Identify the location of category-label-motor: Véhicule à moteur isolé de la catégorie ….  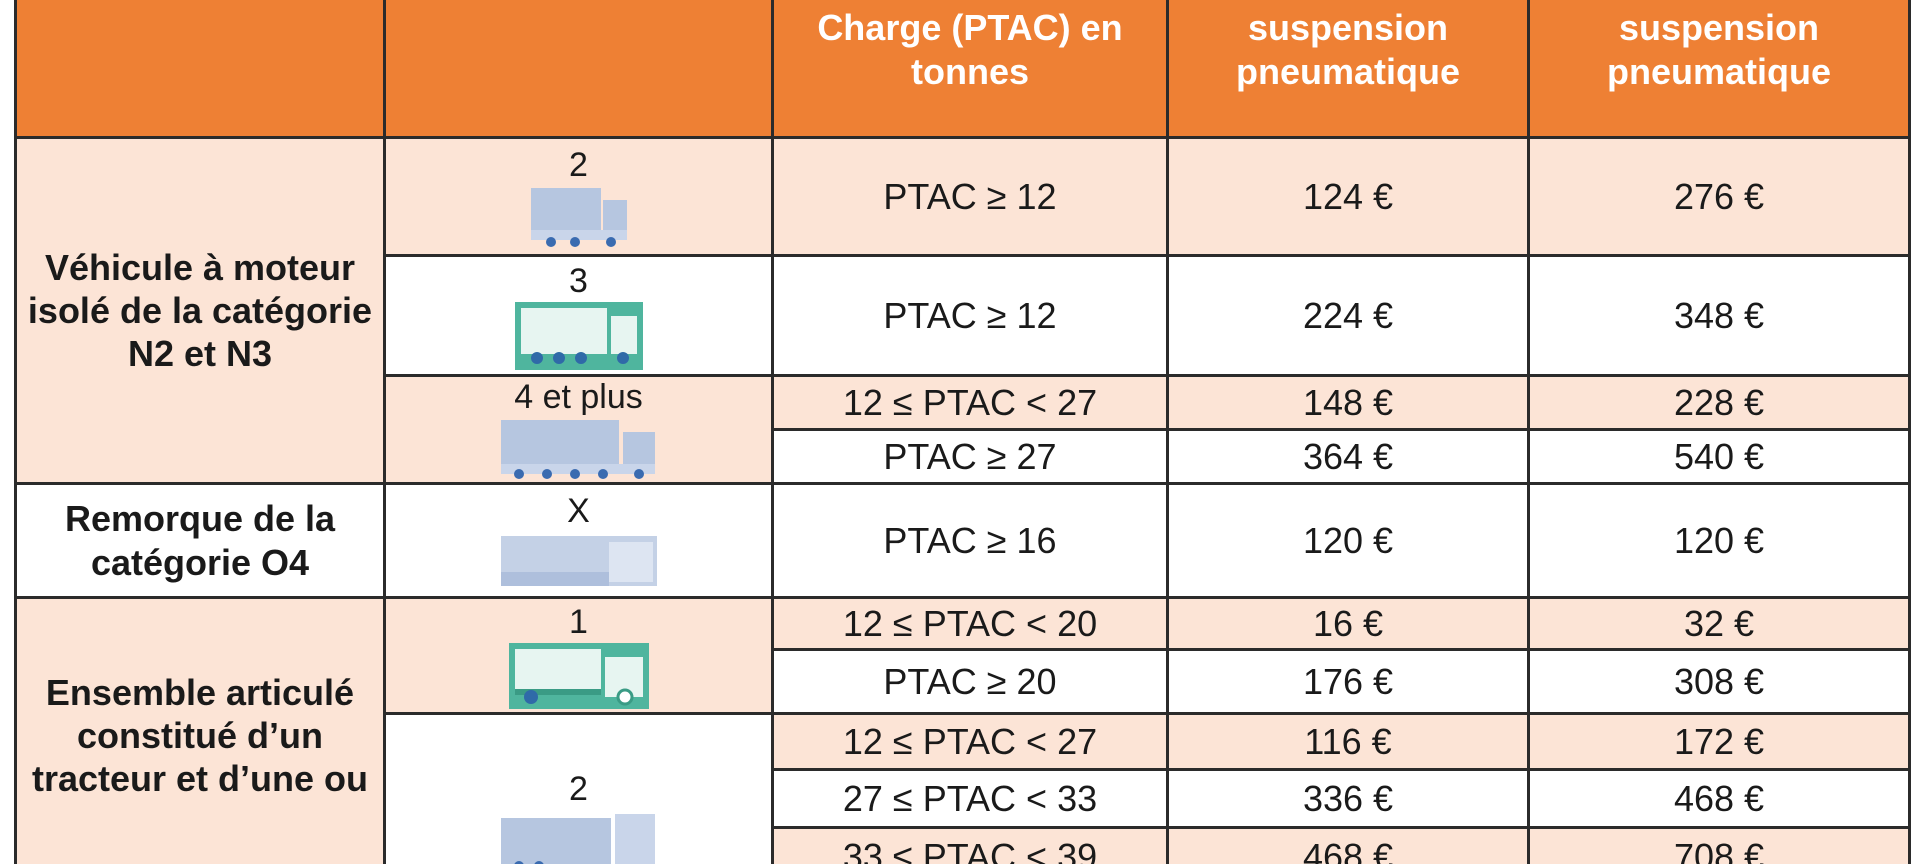
(200, 310).